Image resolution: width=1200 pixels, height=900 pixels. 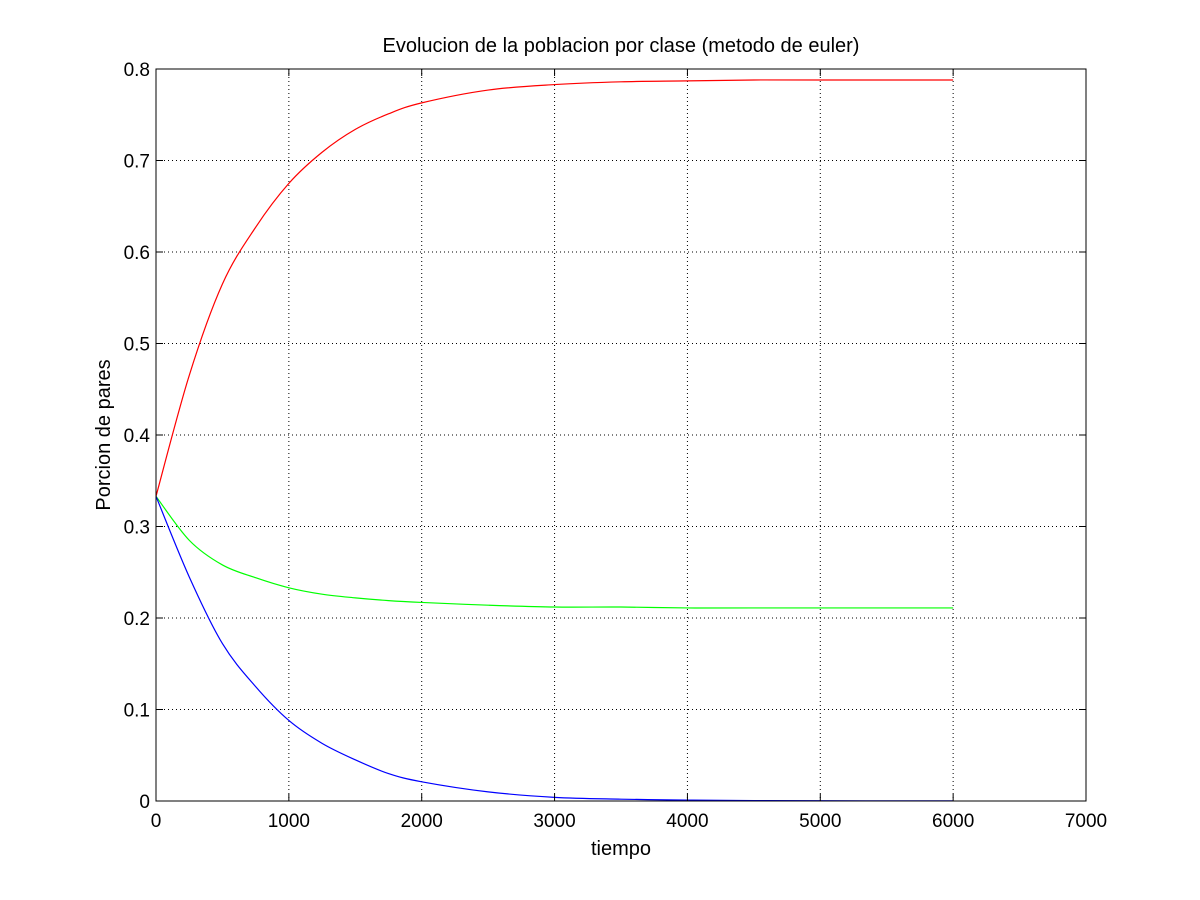 I want to click on x-tick-label: 5000, so click(x=820, y=821).